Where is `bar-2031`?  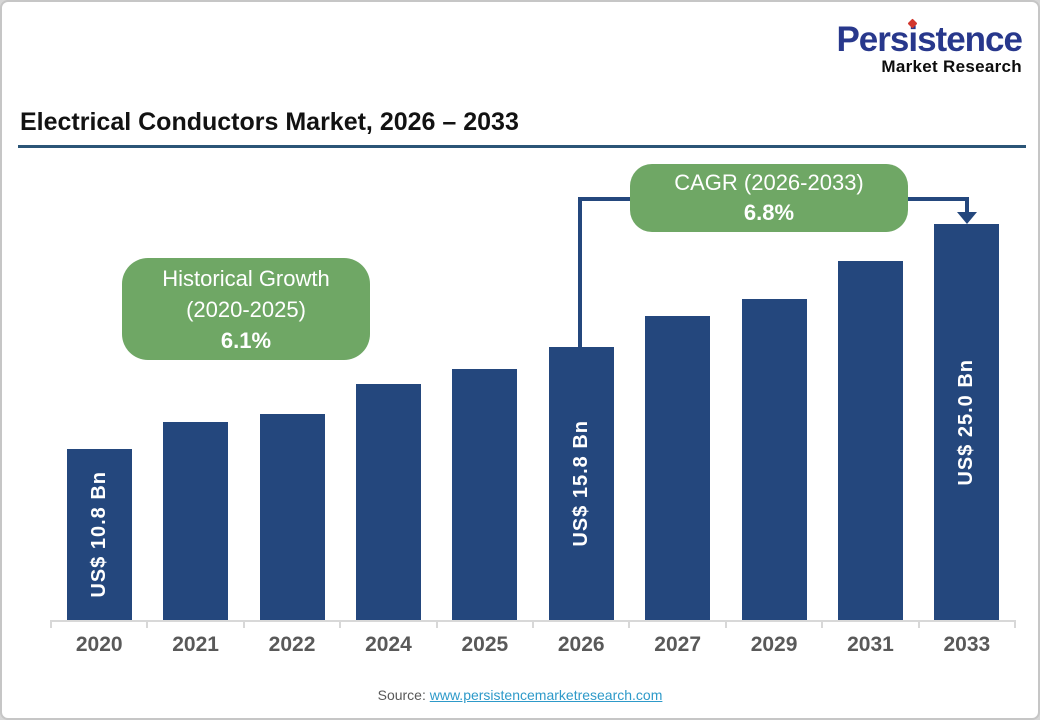
bar-2031 is located at coordinates (870, 440).